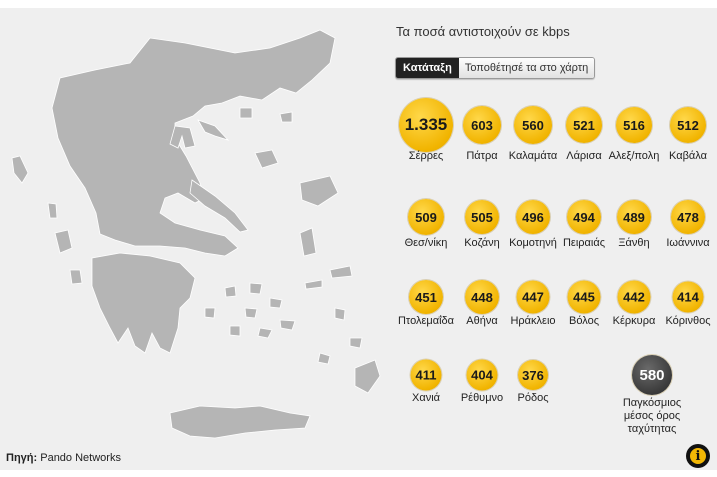 This screenshot has height=477, width=717. What do you see at coordinates (634, 297) in the screenshot?
I see `city-bubble: 442` at bounding box center [634, 297].